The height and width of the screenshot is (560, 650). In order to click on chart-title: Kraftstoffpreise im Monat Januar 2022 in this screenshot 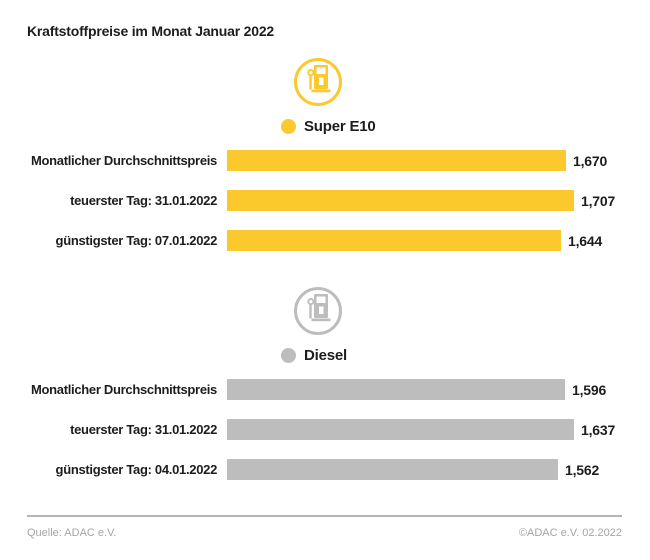, I will do `click(151, 31)`.